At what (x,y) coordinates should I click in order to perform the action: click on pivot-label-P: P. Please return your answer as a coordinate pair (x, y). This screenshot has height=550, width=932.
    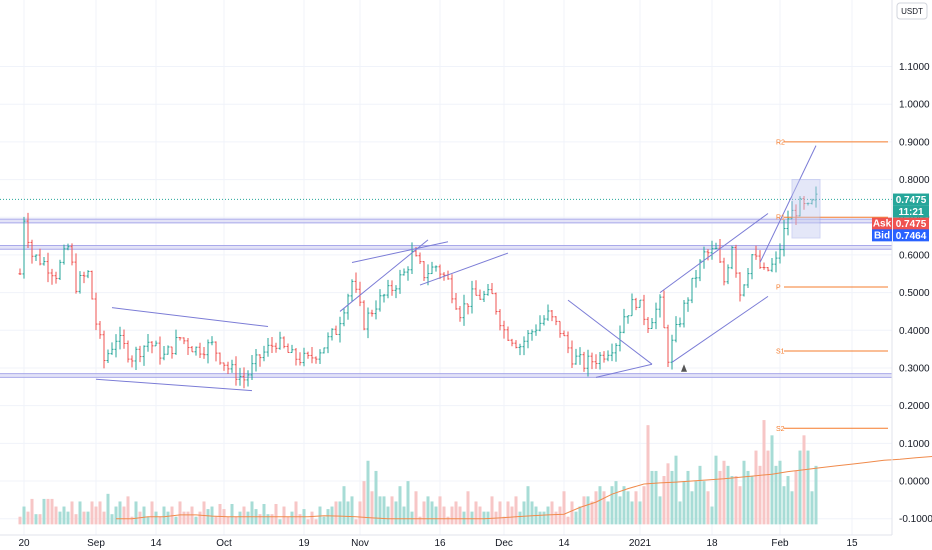
    Looking at the image, I should click on (778, 287).